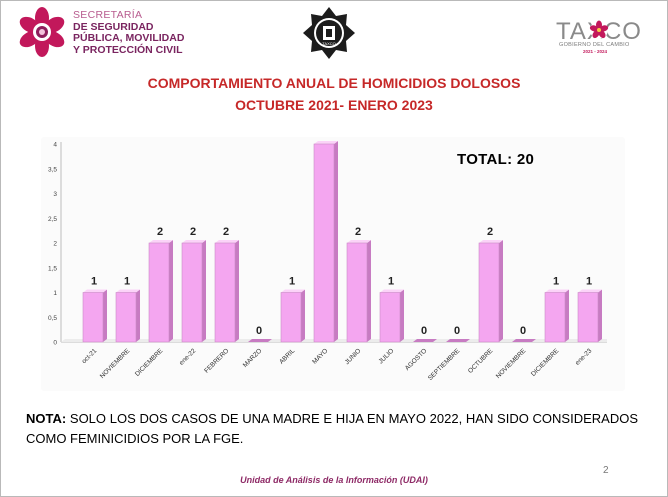 This screenshot has height=497, width=668. I want to click on note-prefix: NOTA:, so click(46, 418).